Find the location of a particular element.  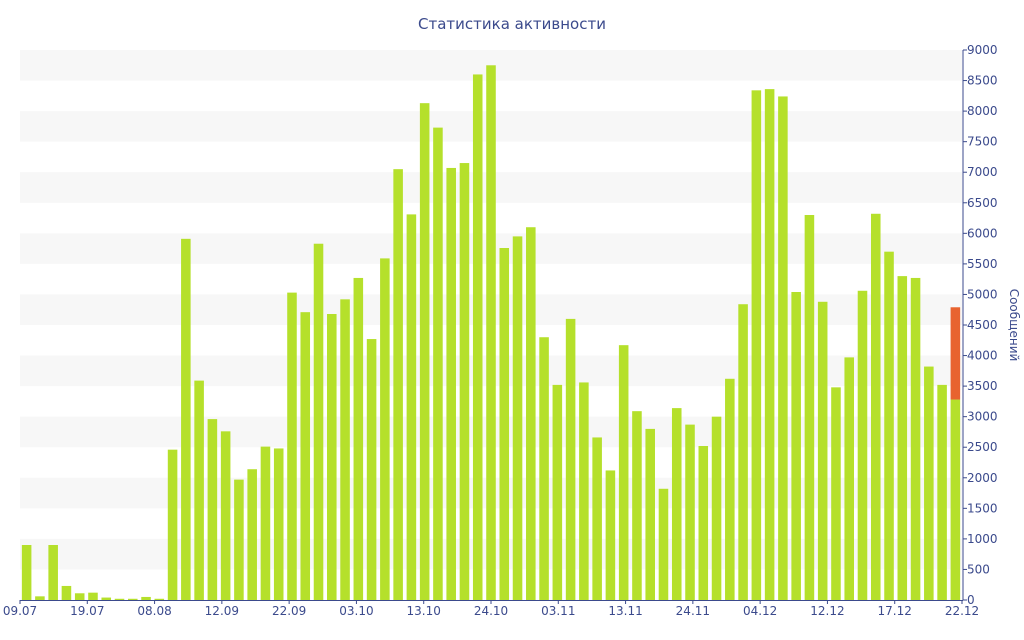

y-tick-label: 2000 is located at coordinates (982, 478).